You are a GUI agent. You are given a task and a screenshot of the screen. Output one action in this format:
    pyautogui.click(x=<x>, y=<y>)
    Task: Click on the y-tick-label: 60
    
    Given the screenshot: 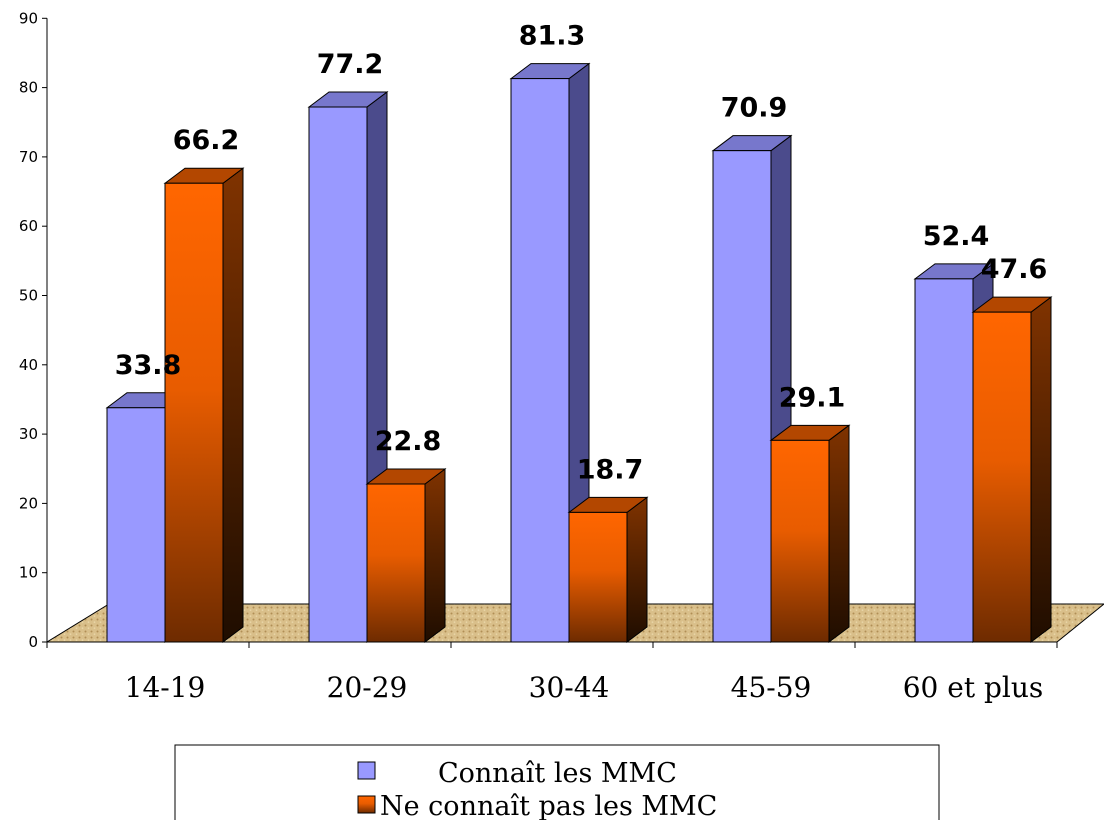 What is the action you would take?
    pyautogui.click(x=28, y=226)
    